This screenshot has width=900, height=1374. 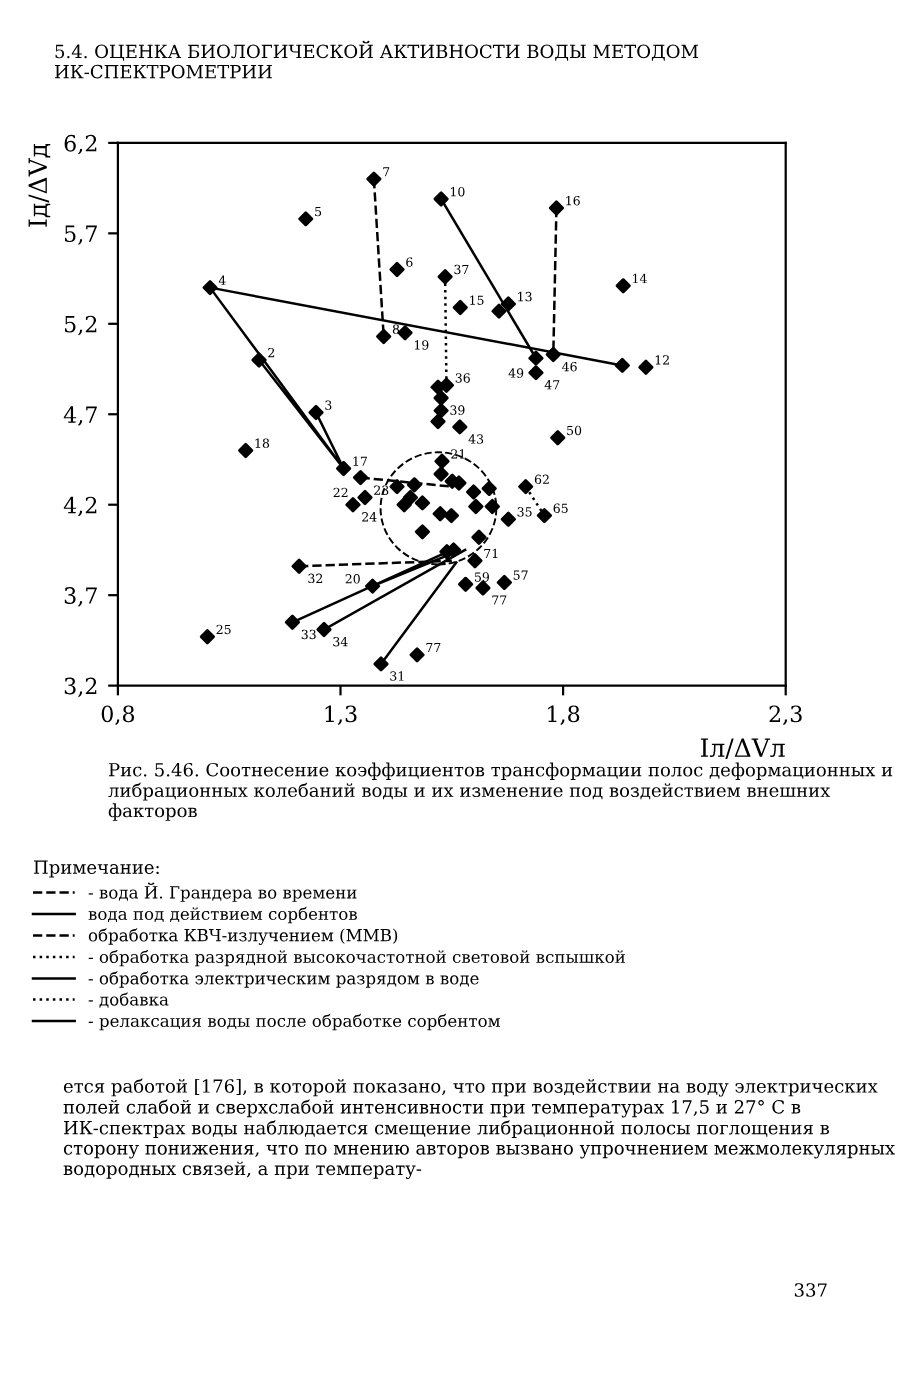 I want to click on y-tick-label: 6,2, so click(x=80, y=144).